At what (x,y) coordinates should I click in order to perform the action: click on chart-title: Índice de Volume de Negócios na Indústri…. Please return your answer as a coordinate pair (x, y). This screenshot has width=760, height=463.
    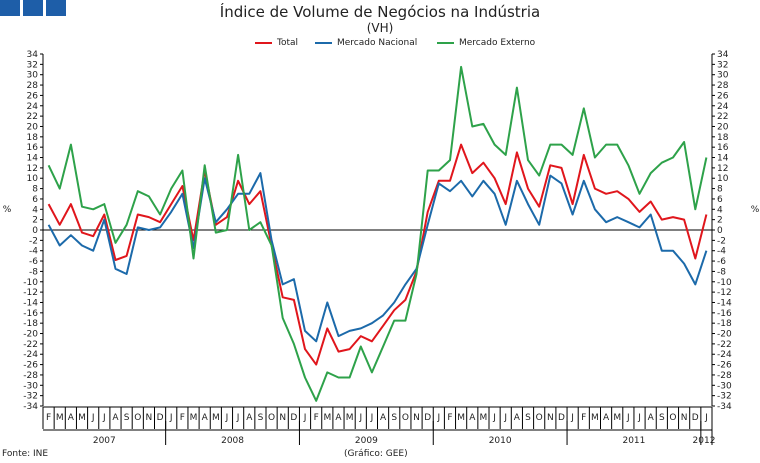
    Looking at the image, I should click on (380, 12).